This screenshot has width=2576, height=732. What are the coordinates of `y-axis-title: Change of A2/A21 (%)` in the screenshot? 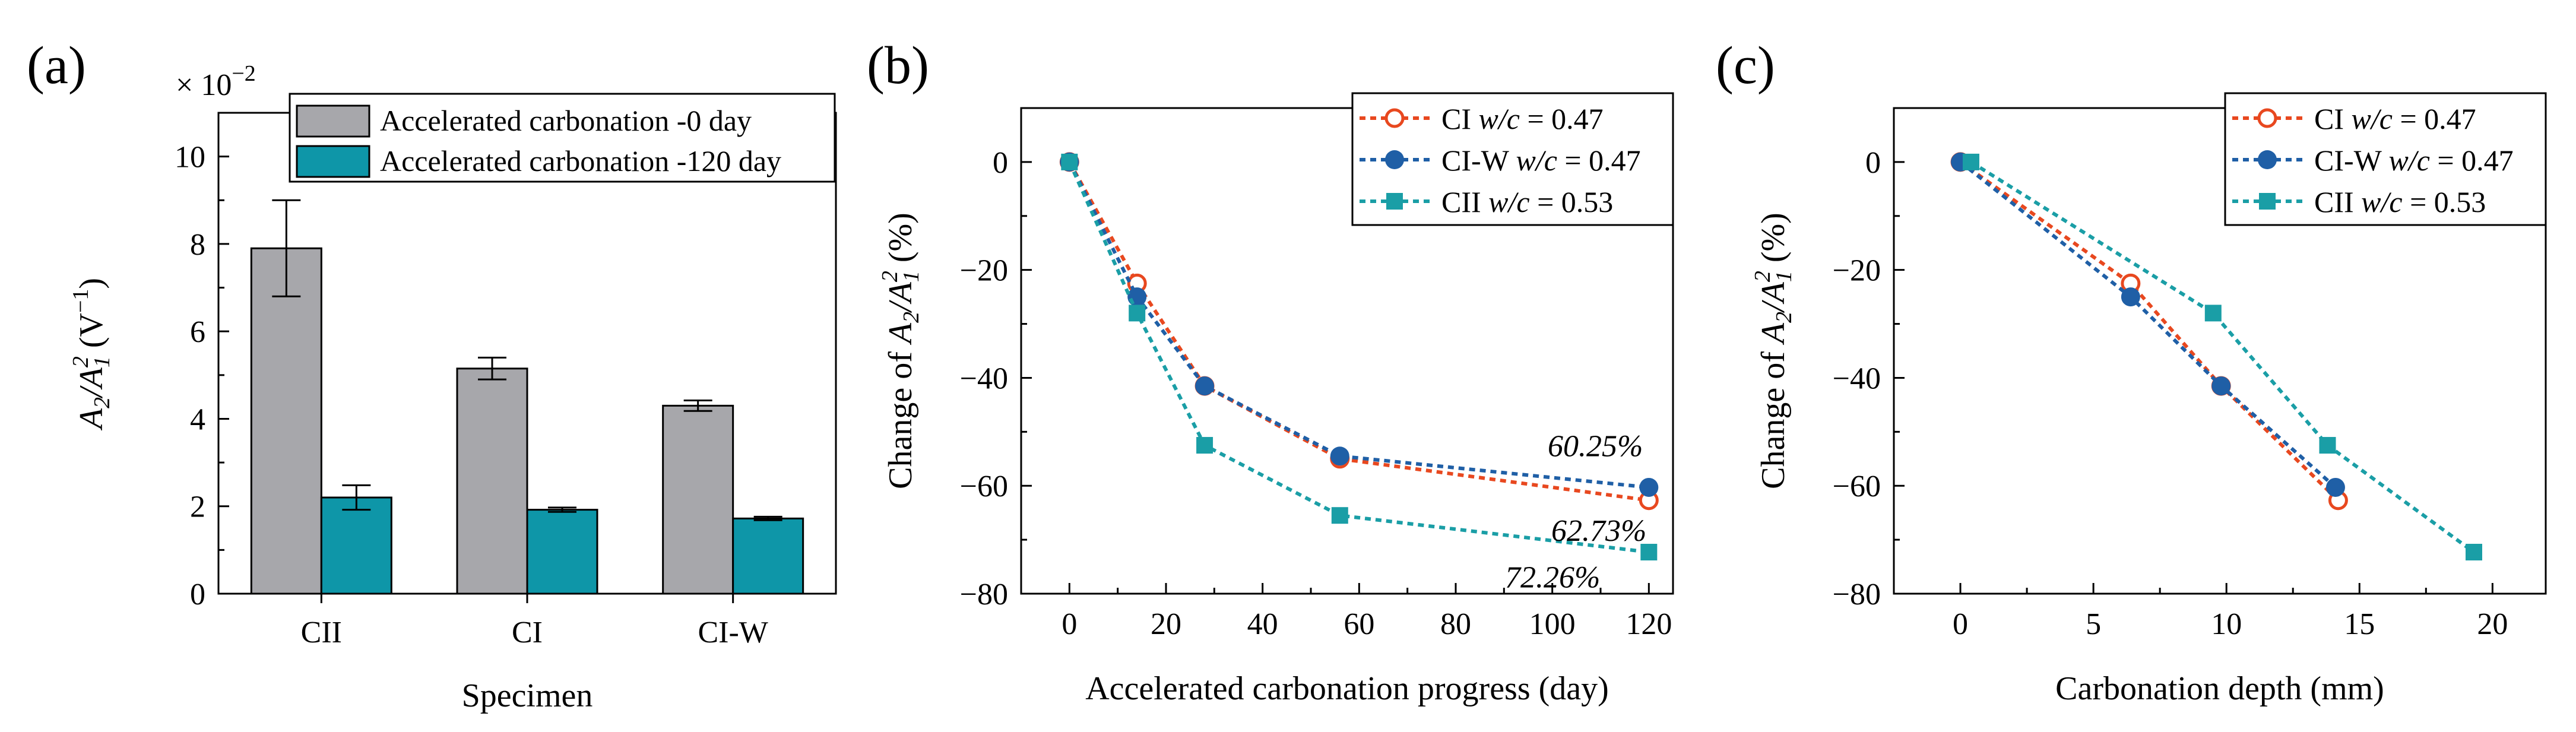 It's located at (900, 351).